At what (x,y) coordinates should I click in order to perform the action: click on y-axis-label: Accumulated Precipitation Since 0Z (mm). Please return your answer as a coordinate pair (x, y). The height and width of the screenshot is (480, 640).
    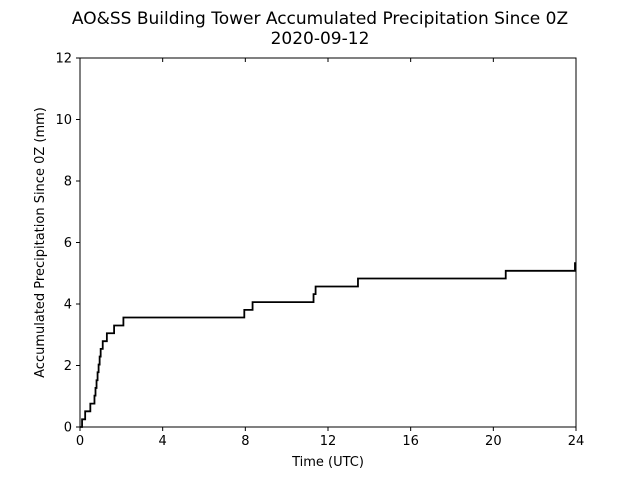
    Looking at the image, I should click on (40, 242).